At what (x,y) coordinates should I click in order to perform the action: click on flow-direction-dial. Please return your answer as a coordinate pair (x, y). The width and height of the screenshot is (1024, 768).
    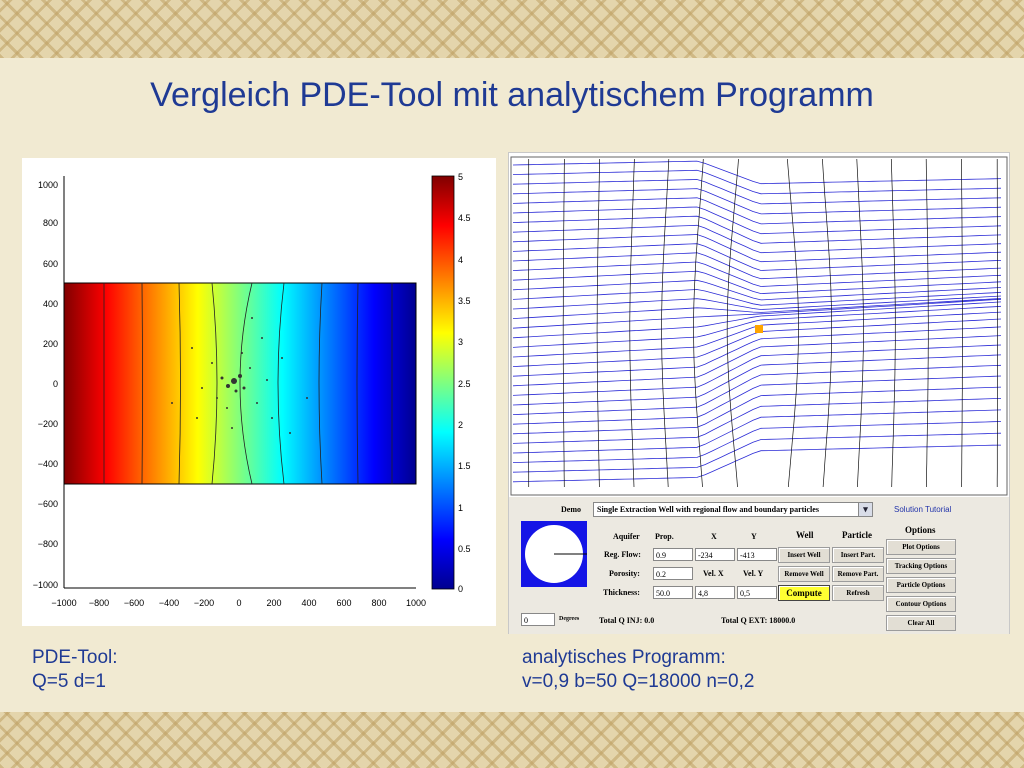
    Looking at the image, I should click on (556, 554).